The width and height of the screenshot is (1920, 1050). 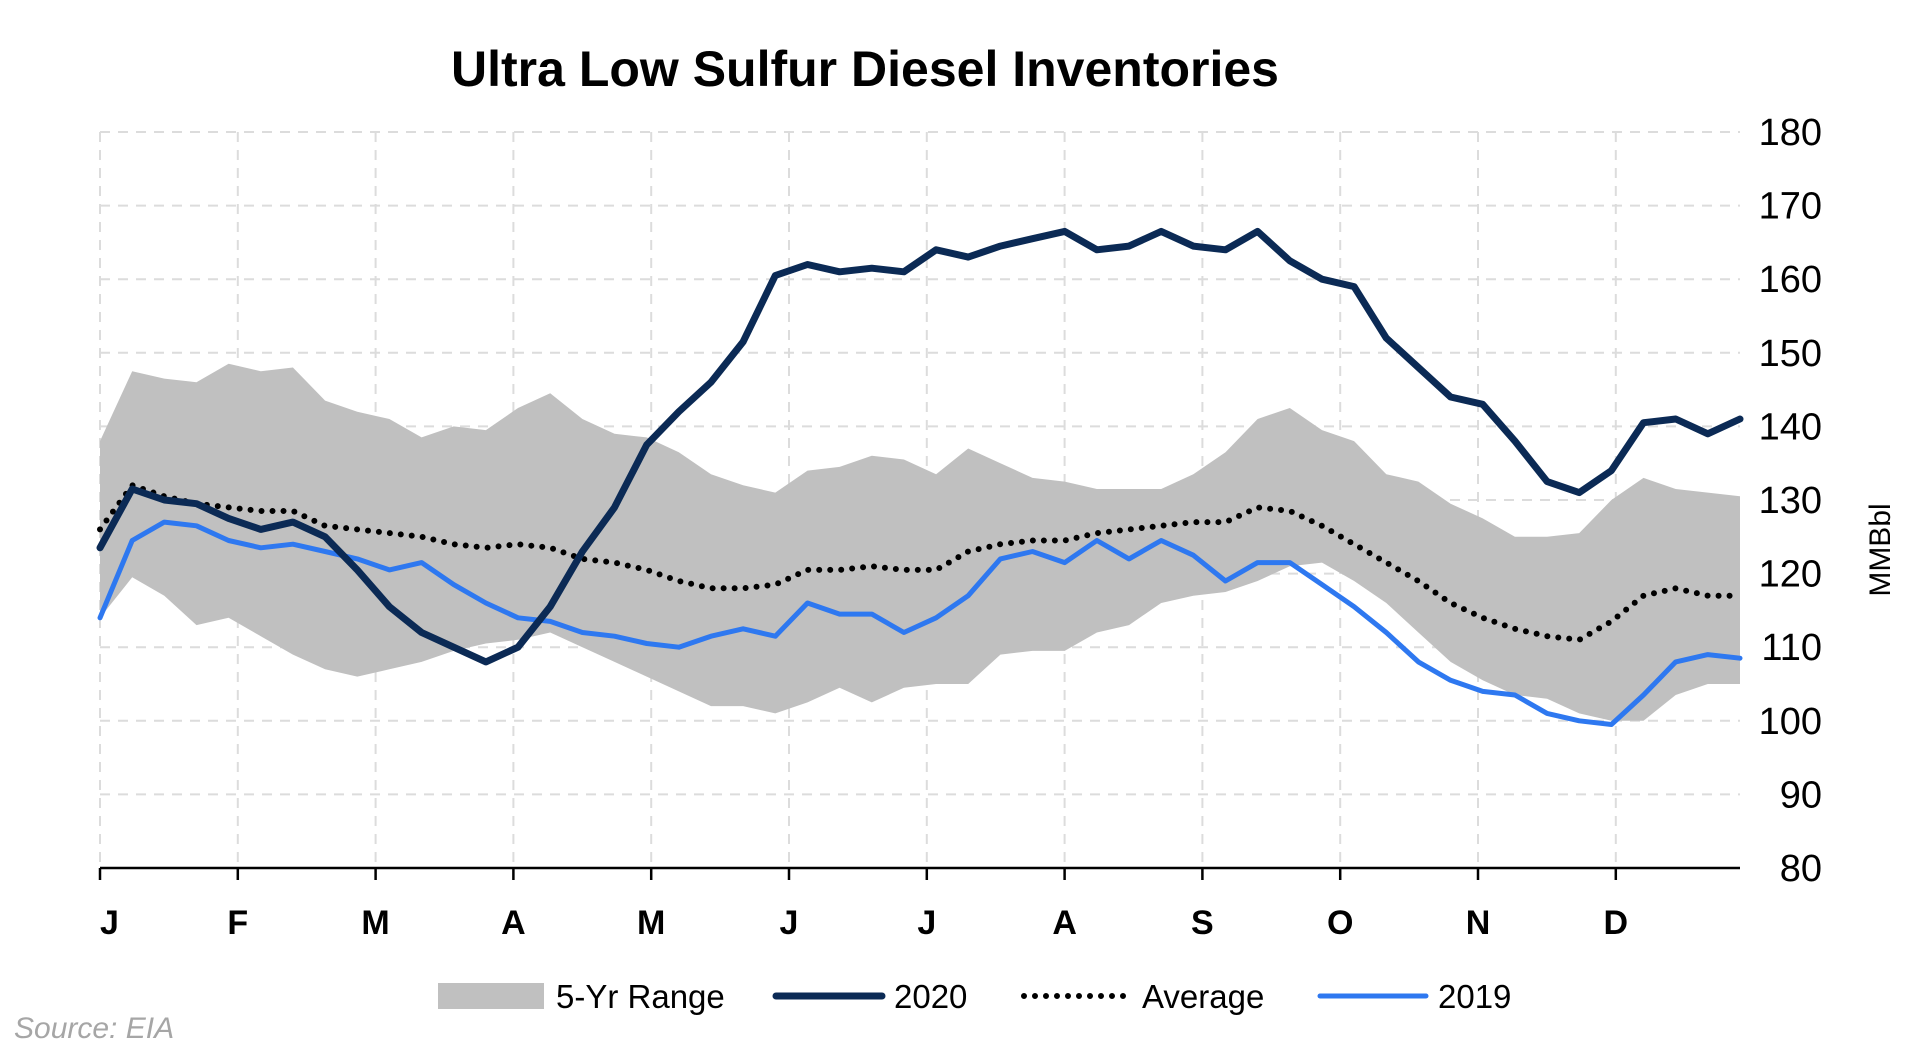 I want to click on x-tick-label: D, so click(x=1616, y=923).